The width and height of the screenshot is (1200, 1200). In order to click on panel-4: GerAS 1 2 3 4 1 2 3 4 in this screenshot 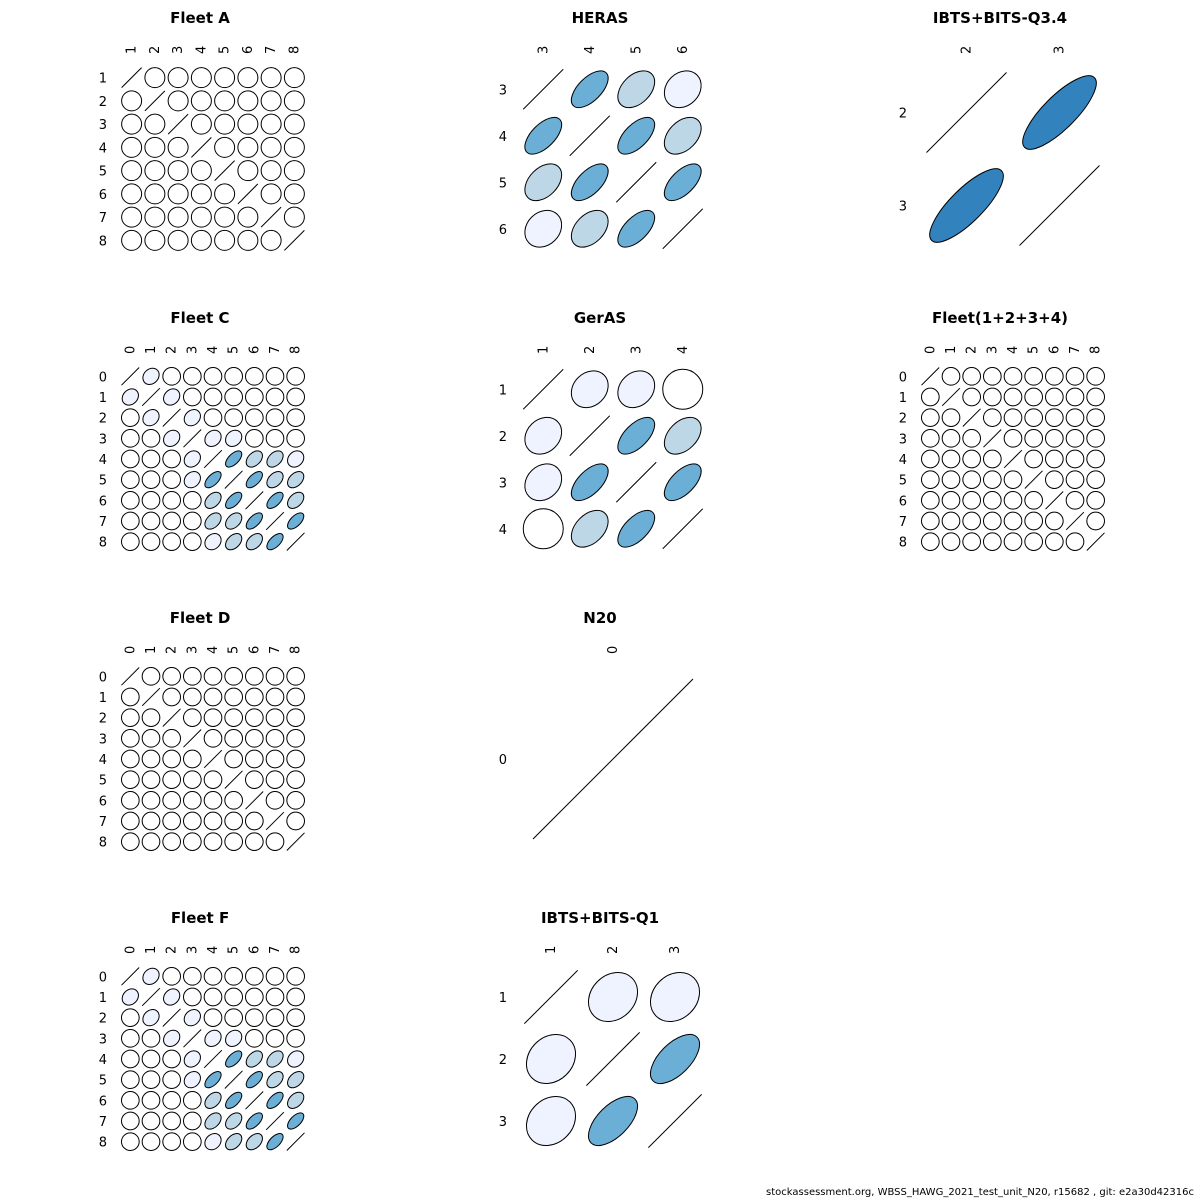, I will do `click(601, 429)`.